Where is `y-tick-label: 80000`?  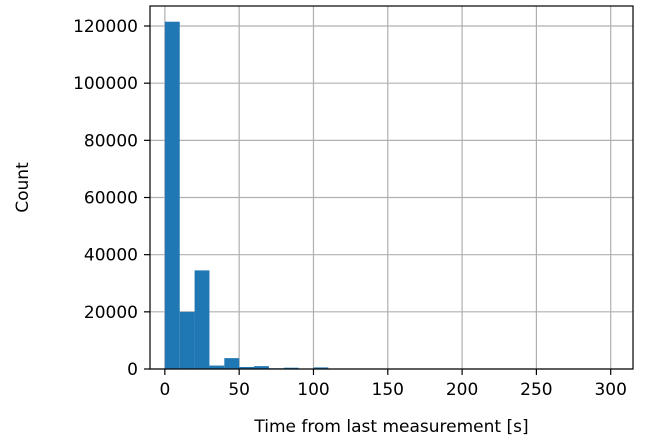 y-tick-label: 80000 is located at coordinates (111, 141).